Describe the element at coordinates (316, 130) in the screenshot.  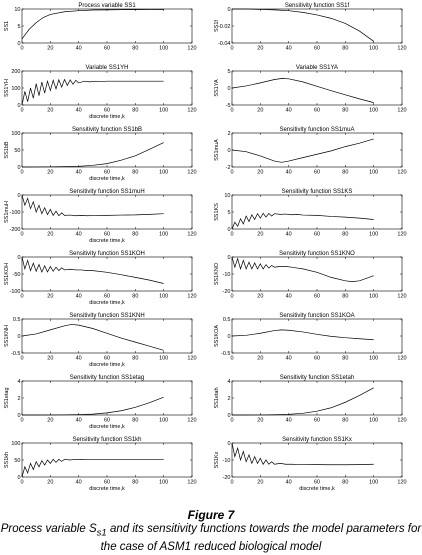
I see `chart-title: Sensitivity function SS1muA` at that location.